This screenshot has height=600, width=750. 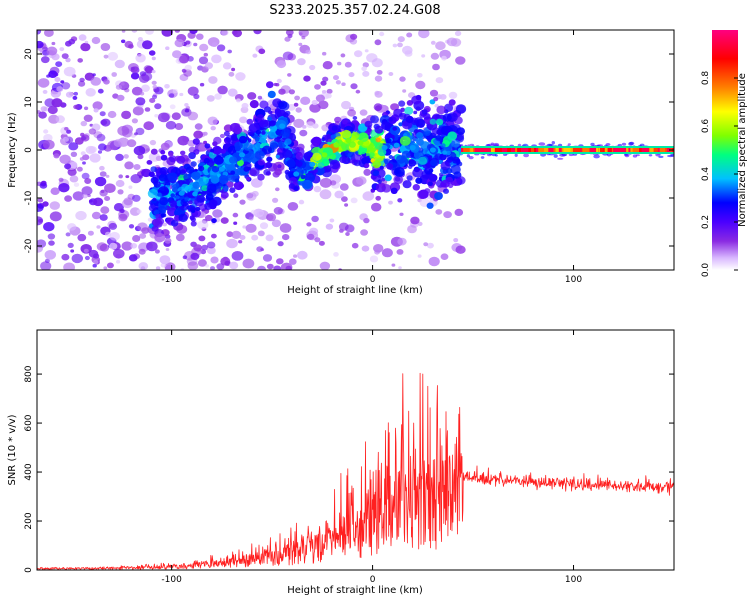 What do you see at coordinates (29, 54) in the screenshot?
I see `y-tick-label: 20` at bounding box center [29, 54].